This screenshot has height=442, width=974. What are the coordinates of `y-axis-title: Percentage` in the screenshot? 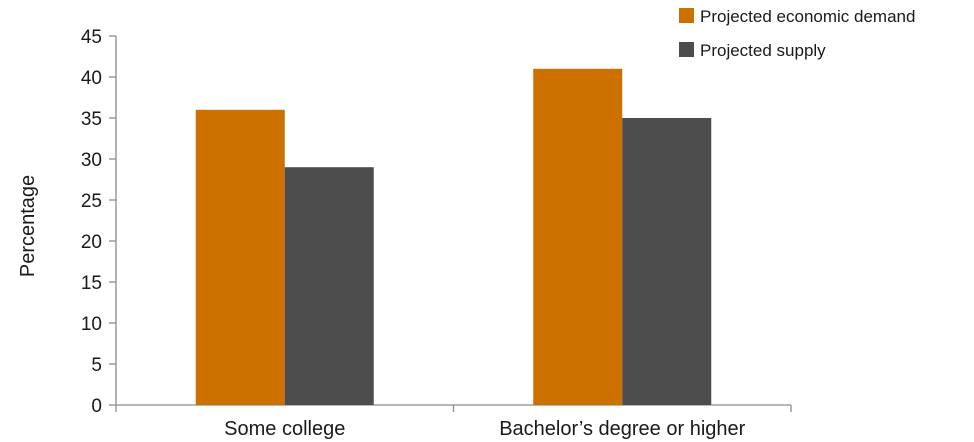 It's located at (28, 226).